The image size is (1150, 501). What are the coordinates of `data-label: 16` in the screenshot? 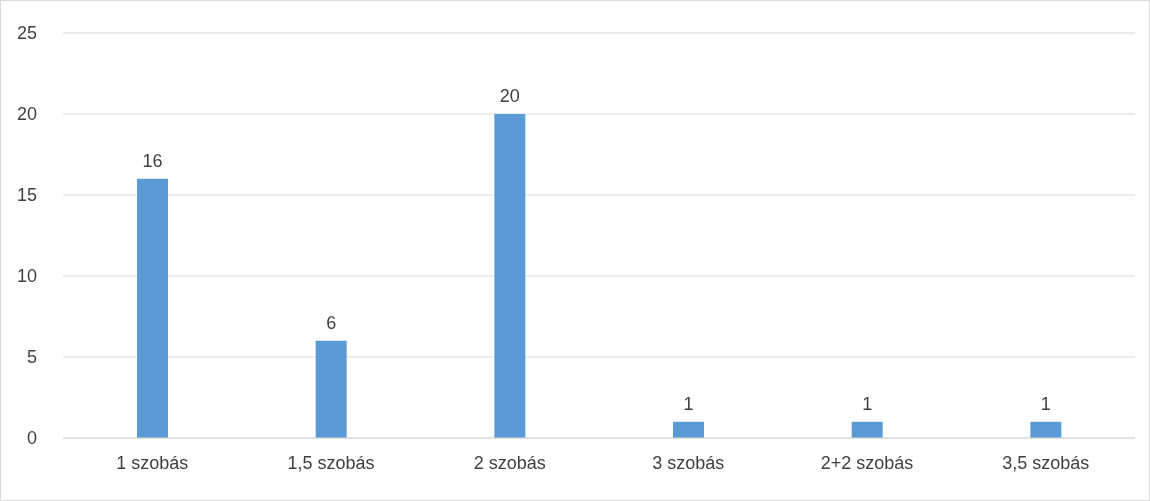 It's located at (152, 160).